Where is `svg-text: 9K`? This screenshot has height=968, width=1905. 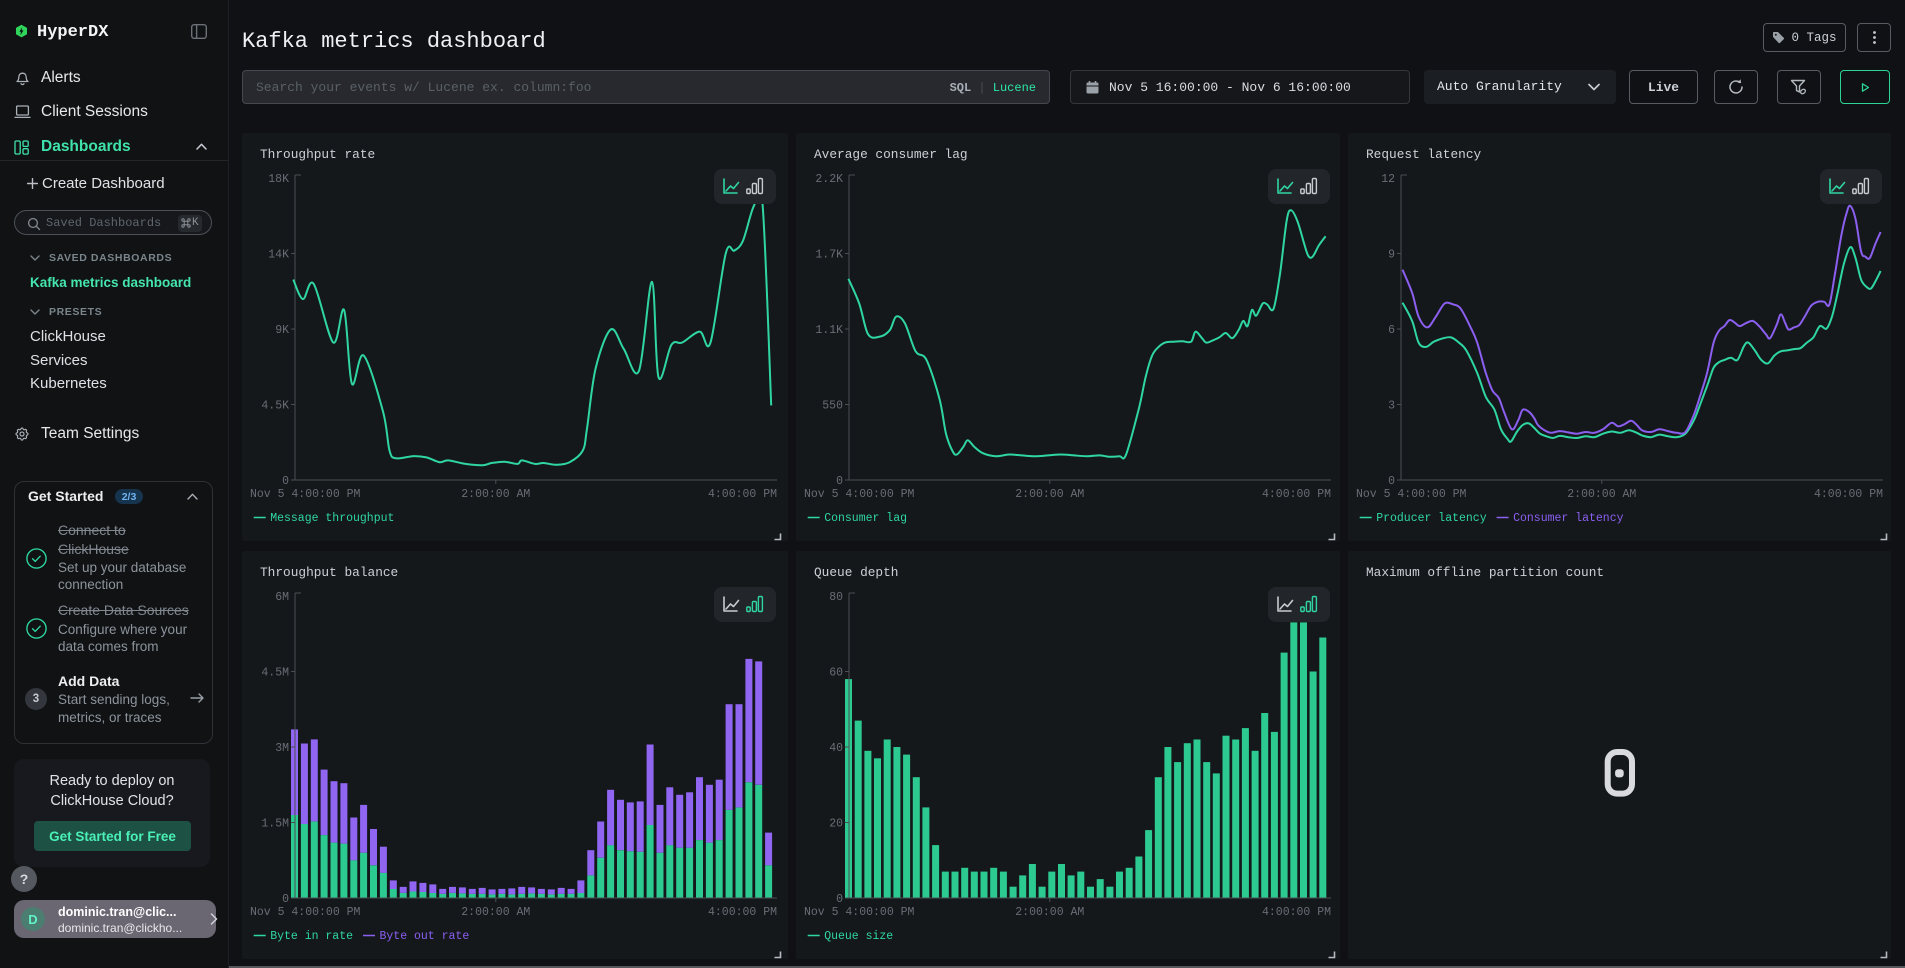 svg-text: 9K is located at coordinates (282, 330).